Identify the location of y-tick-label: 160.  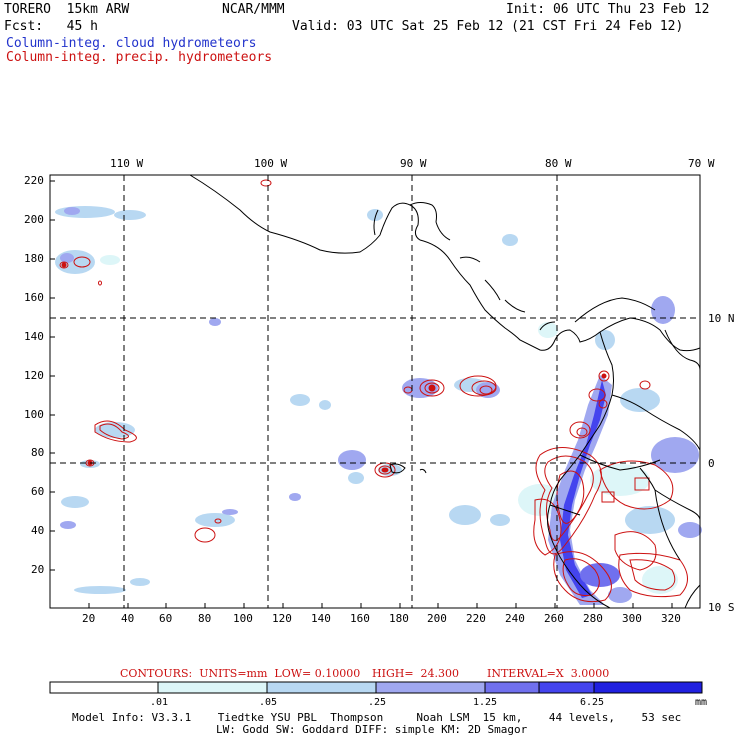
(34, 297).